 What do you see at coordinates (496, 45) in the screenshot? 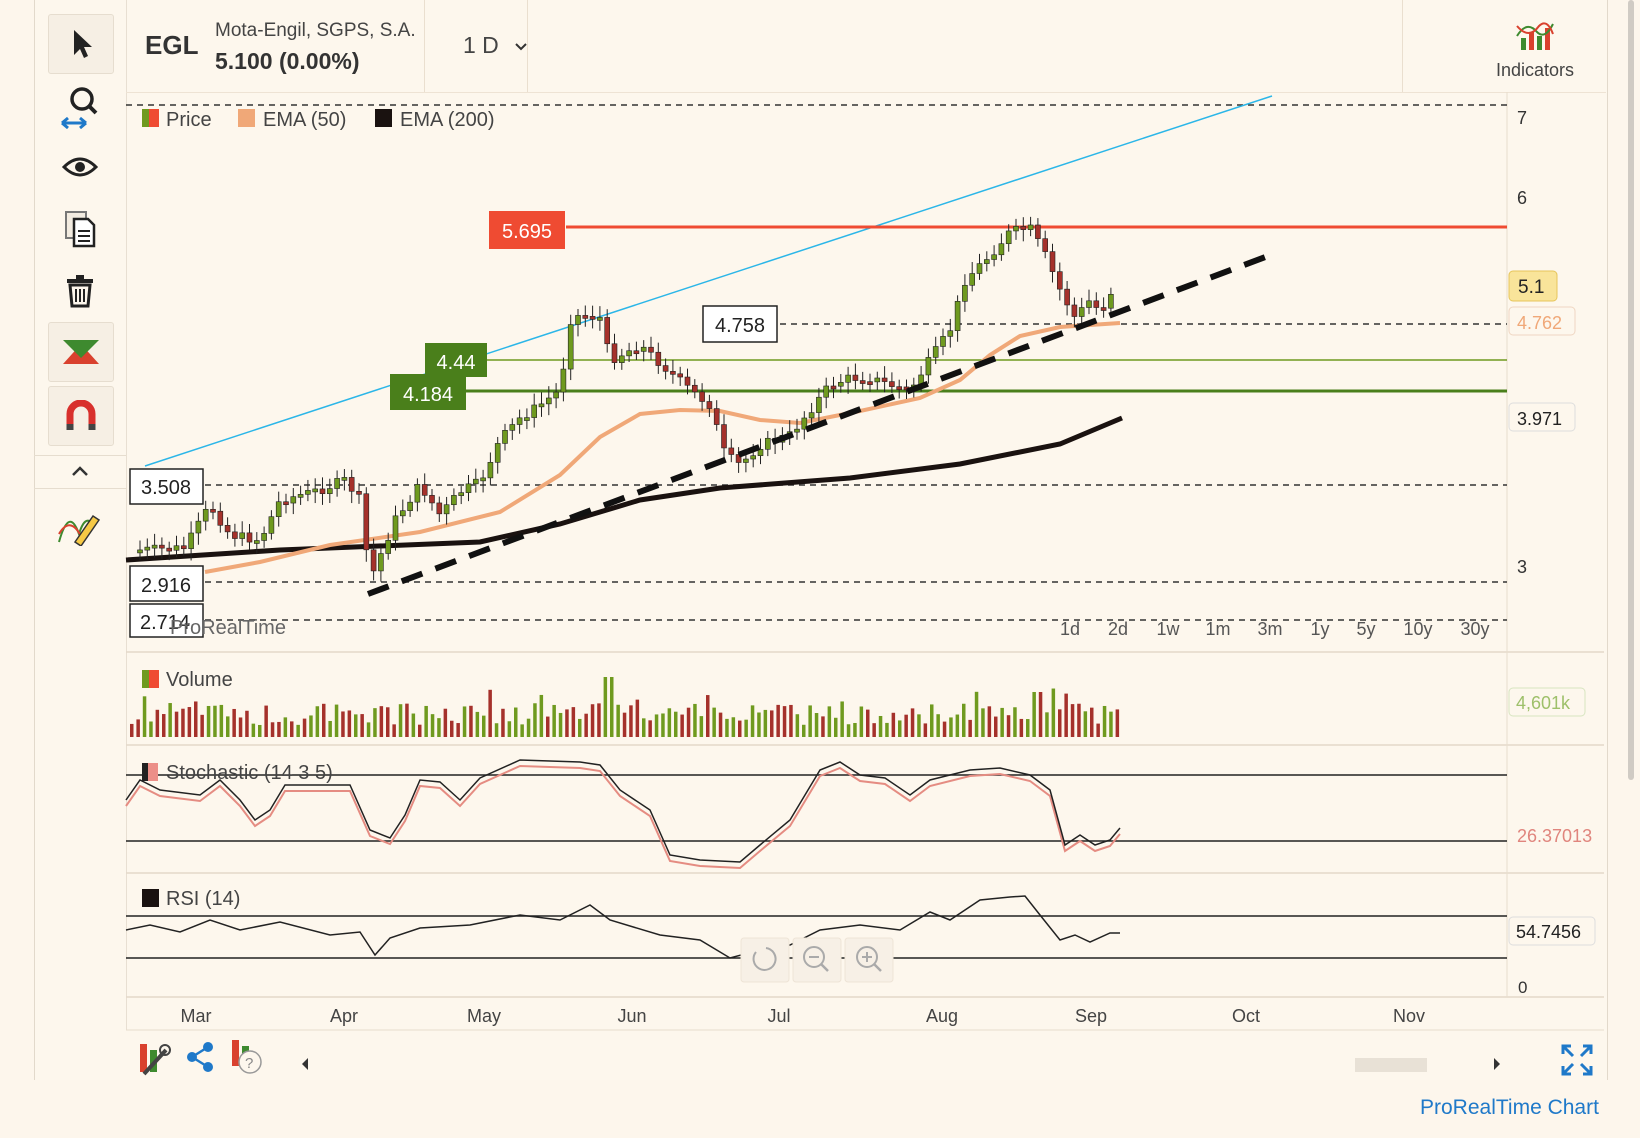
I see `timeframe-selector: 1 D` at bounding box center [496, 45].